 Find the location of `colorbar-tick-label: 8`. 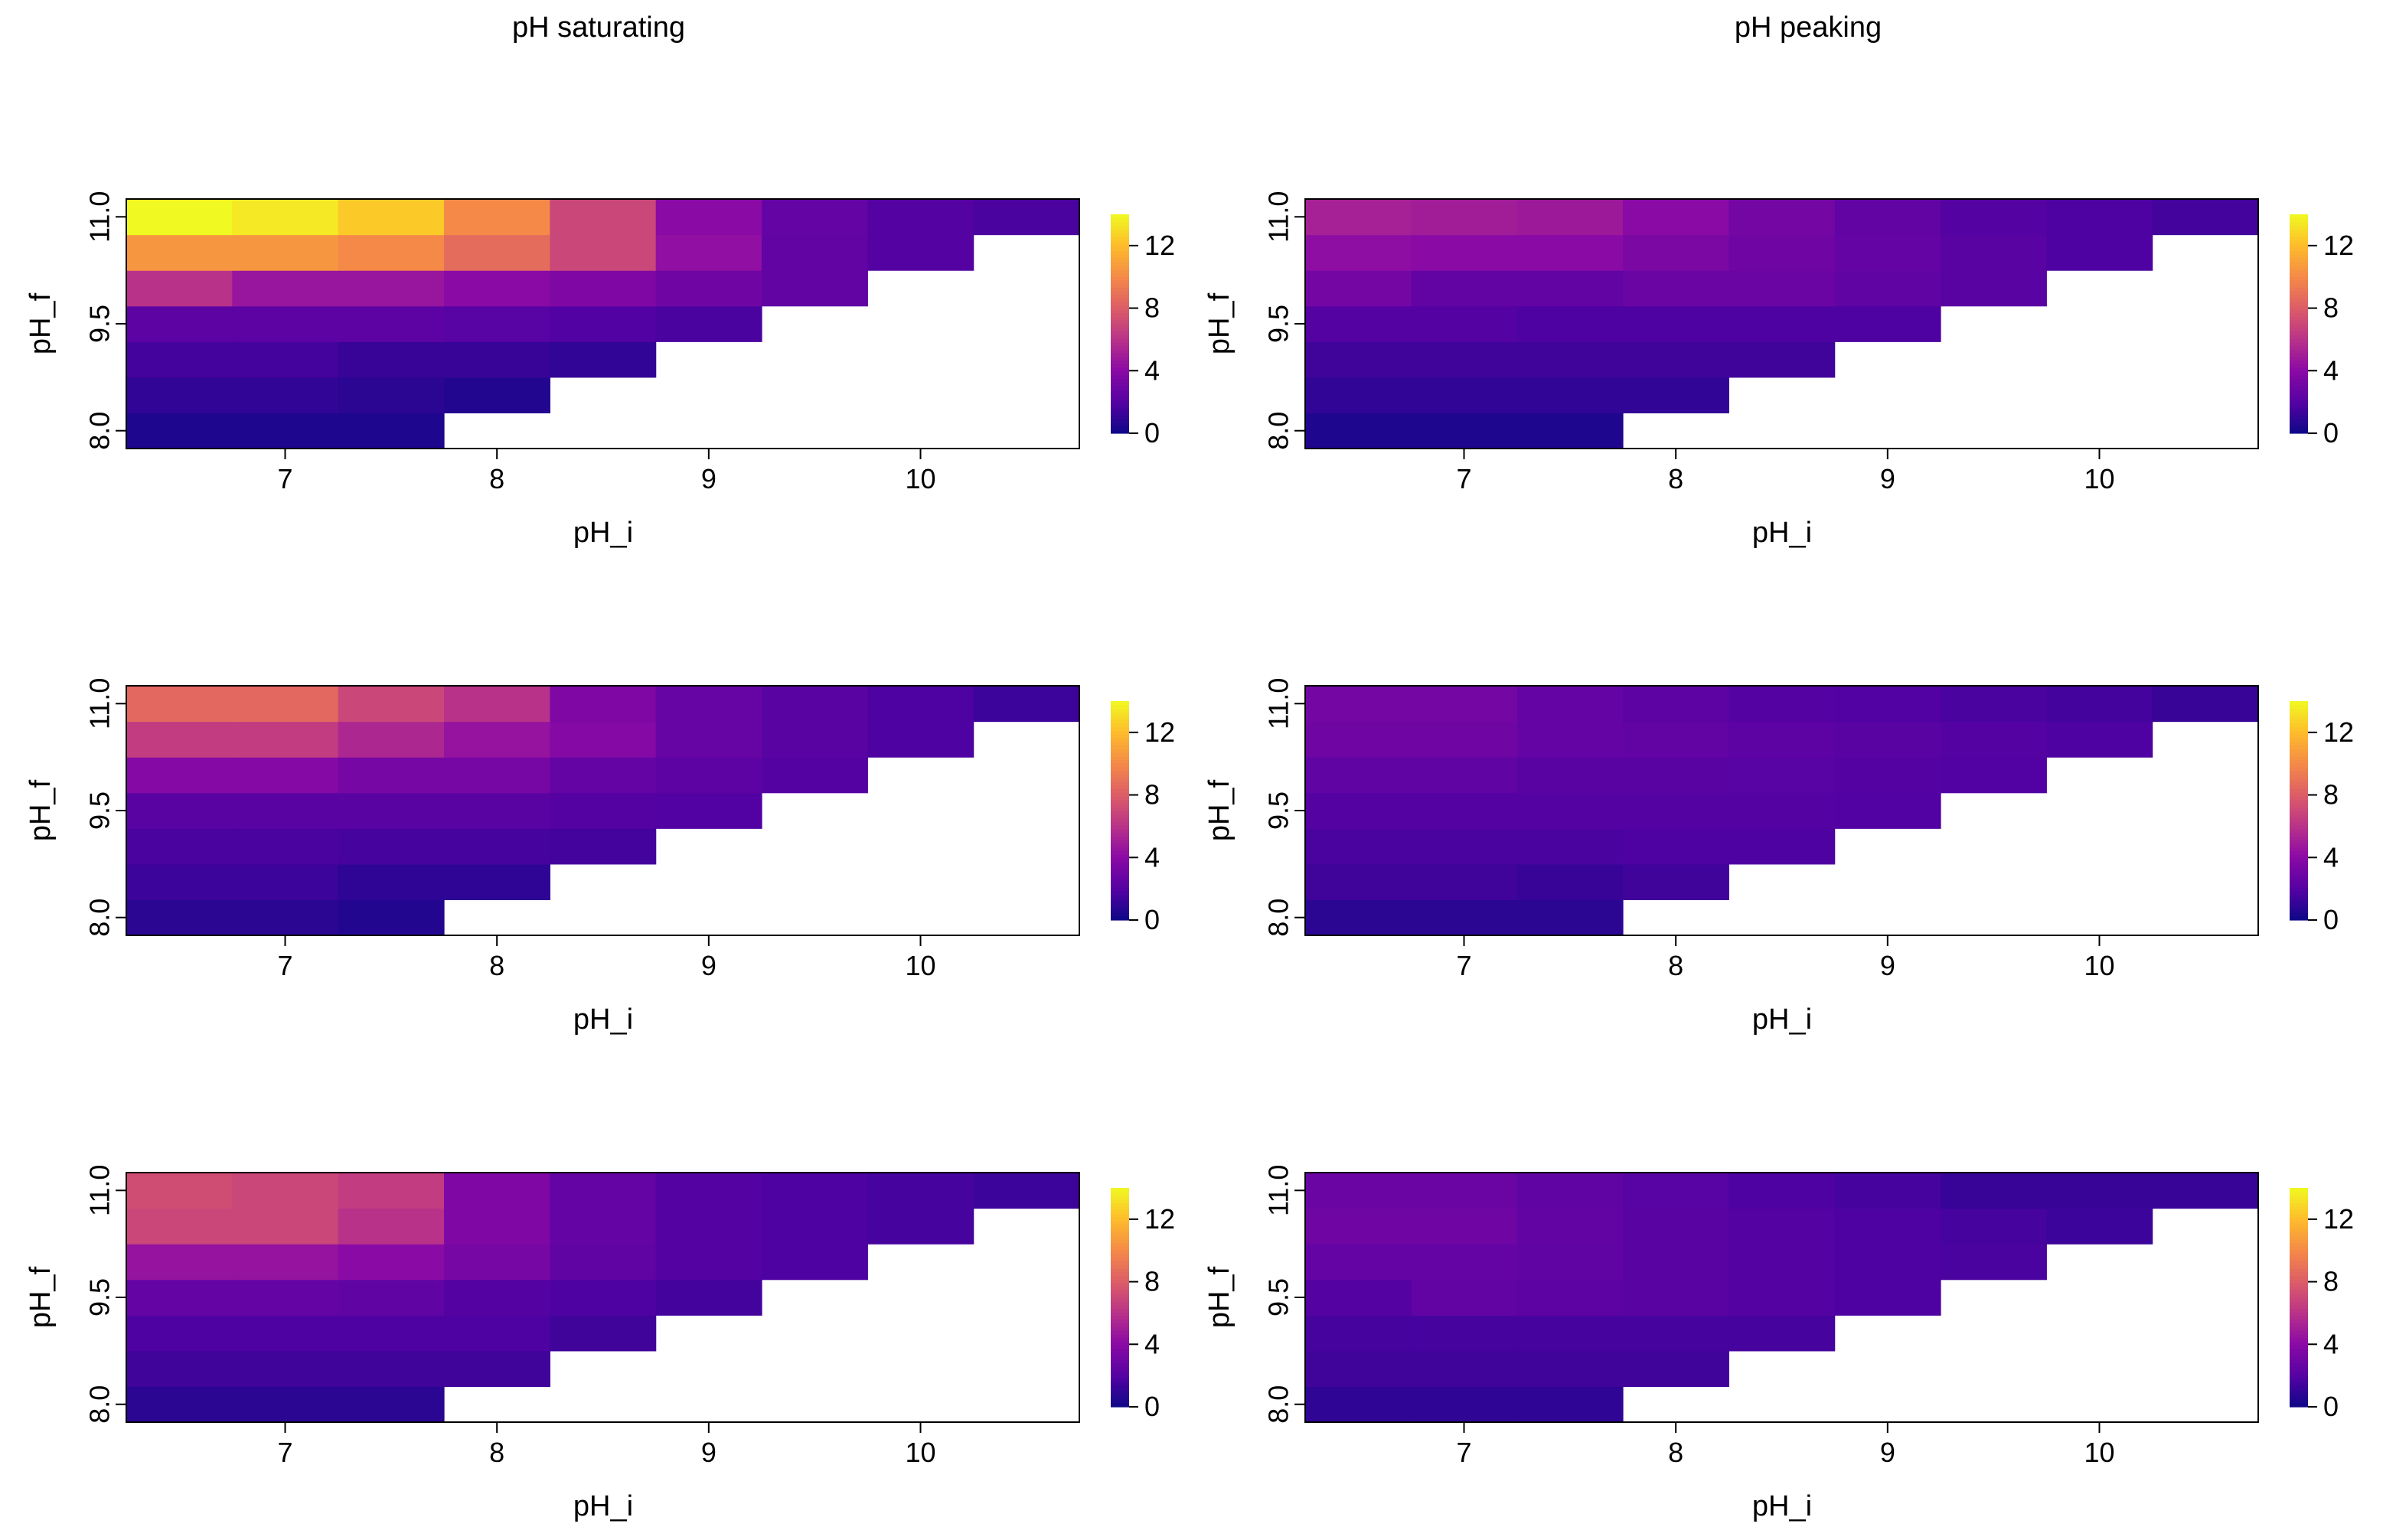

colorbar-tick-label: 8 is located at coordinates (1152, 795).